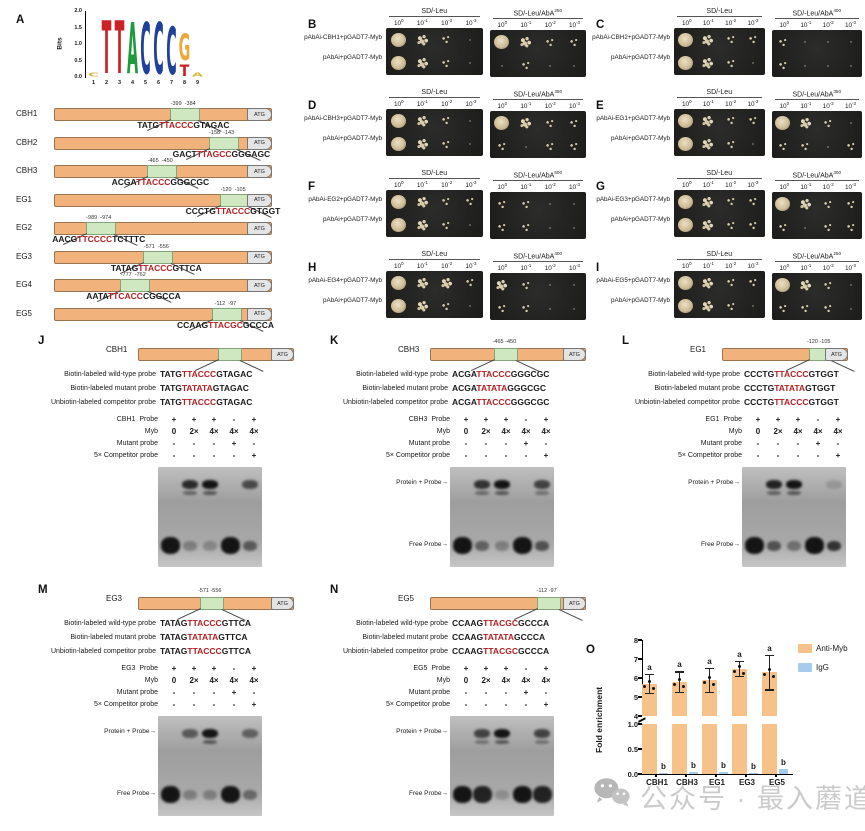  Describe the element at coordinates (343, 118) in the screenshot. I see `y1h-row-label-bait: pAbAi-CBH3+pGADT7-Myb` at that location.